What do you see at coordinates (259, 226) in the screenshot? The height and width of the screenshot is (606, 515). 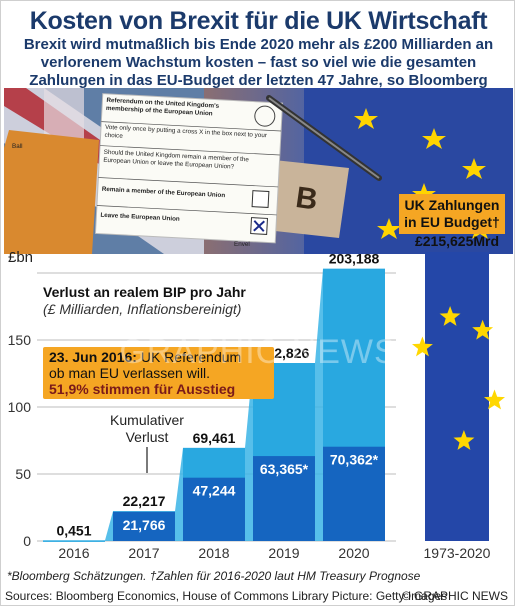 I see `leave-cross-mark-icon` at bounding box center [259, 226].